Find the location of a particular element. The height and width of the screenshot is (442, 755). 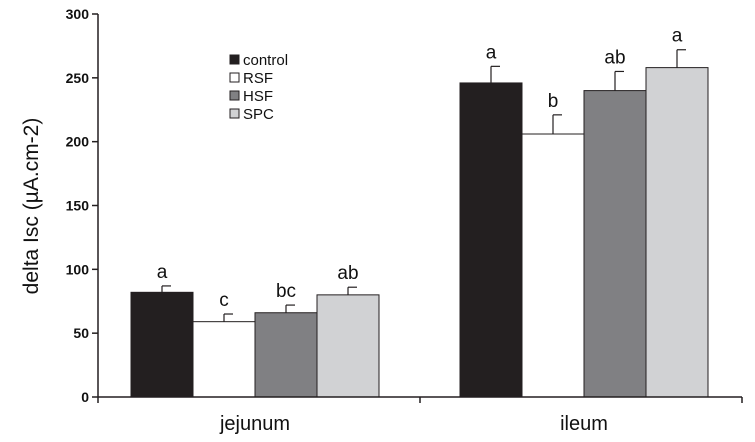

y-axis-title: delta Isc (µA.cm-2) is located at coordinates (31, 206).